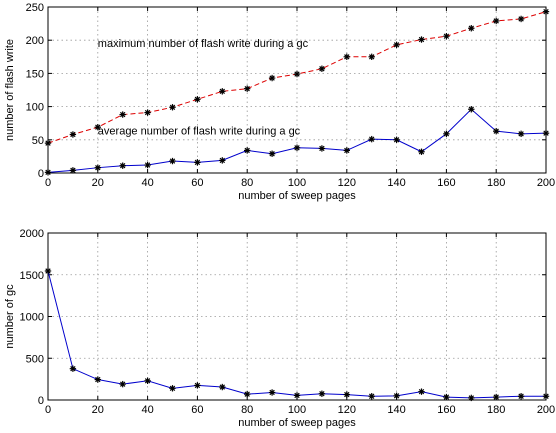 The height and width of the screenshot is (433, 556). I want to click on y-tick-label: 2000, so click(32, 234).